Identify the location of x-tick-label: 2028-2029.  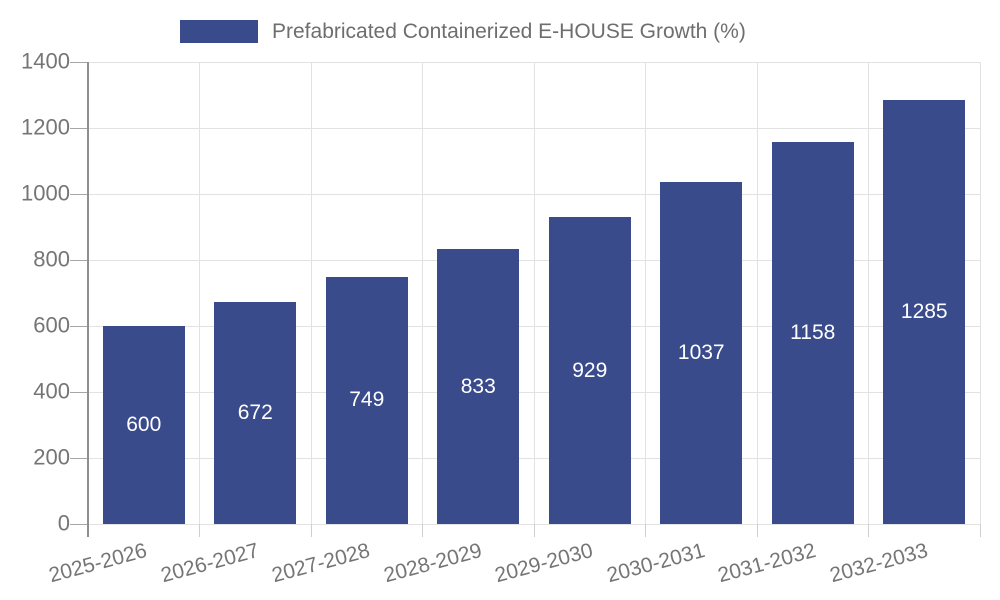
(433, 563).